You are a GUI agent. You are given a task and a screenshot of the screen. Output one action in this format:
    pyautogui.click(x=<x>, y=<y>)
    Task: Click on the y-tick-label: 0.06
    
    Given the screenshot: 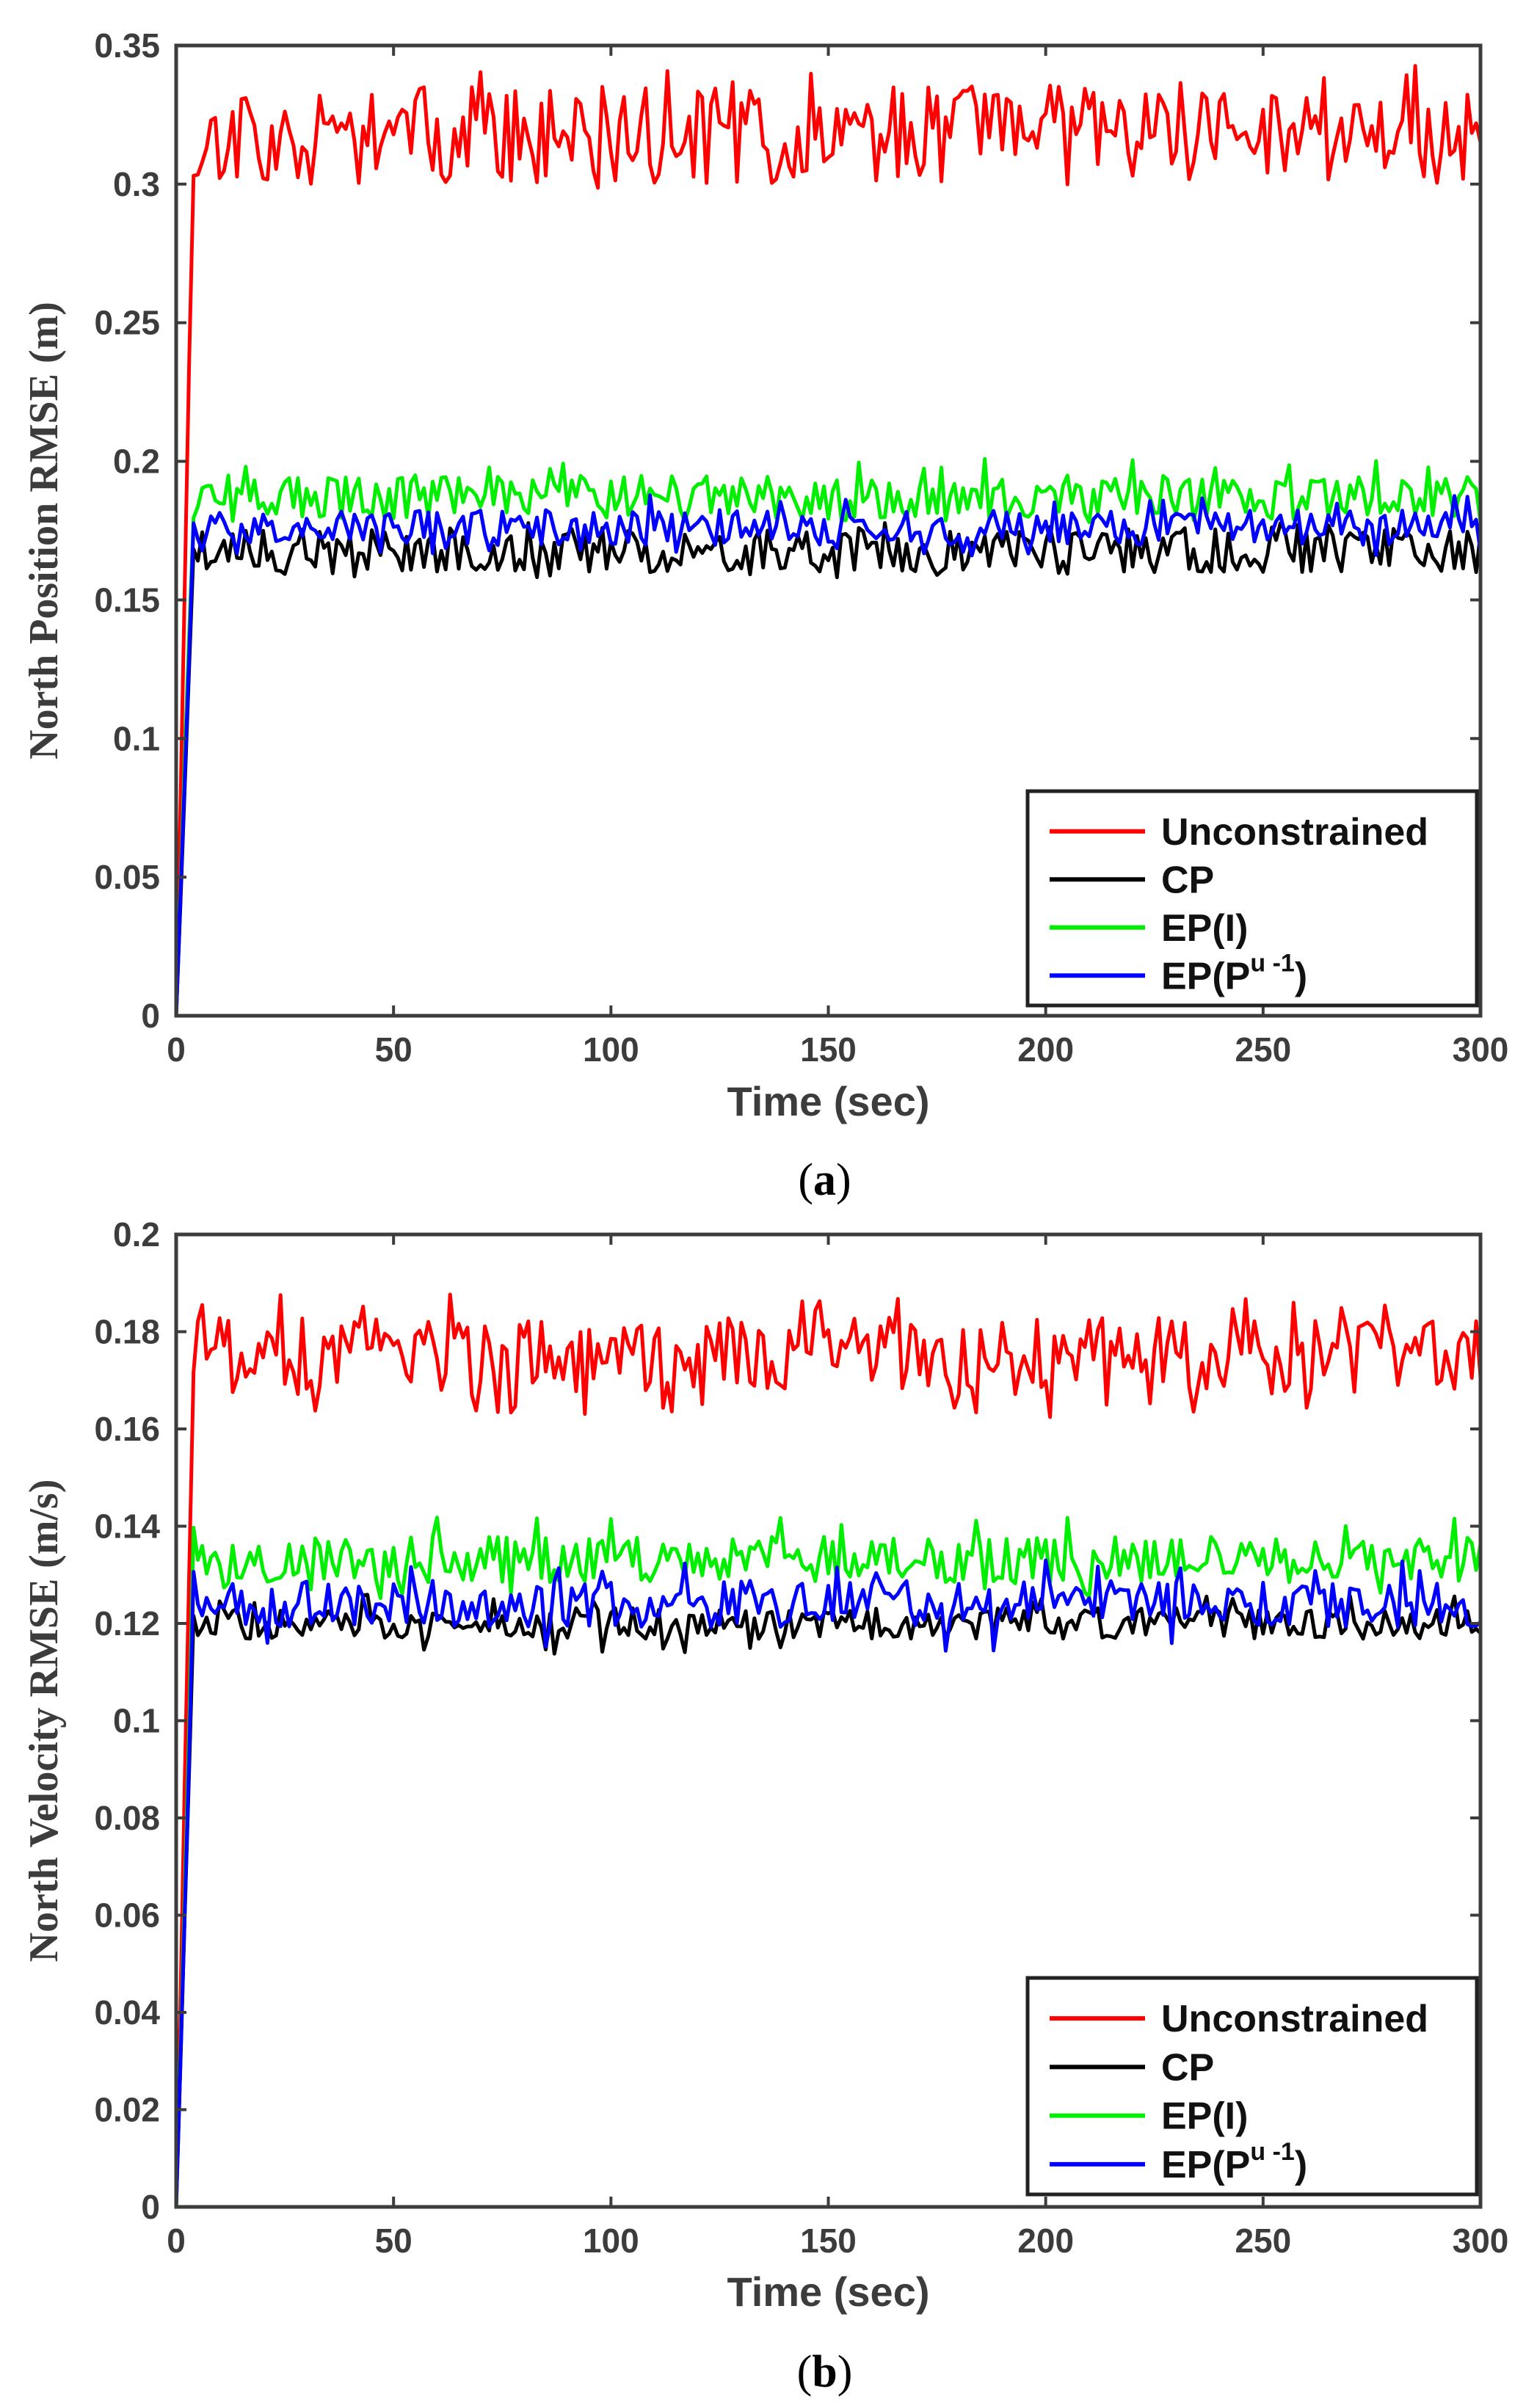 What is the action you would take?
    pyautogui.click(x=127, y=1915)
    